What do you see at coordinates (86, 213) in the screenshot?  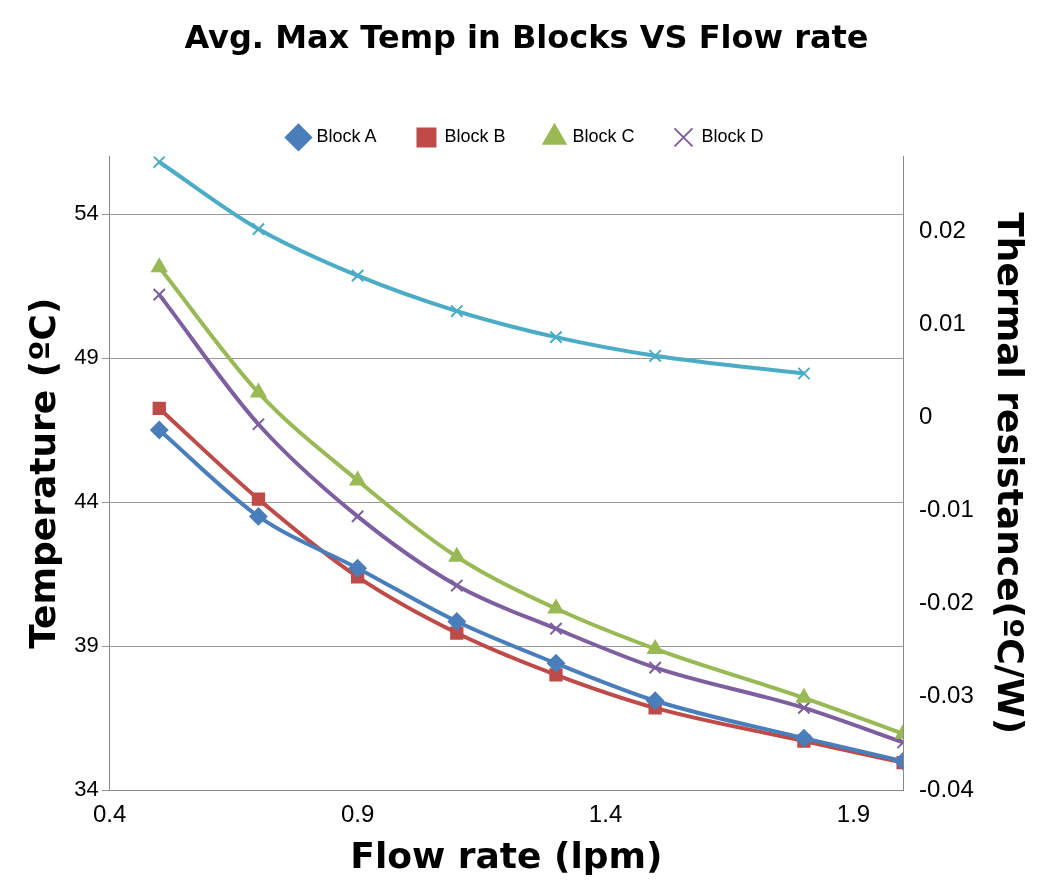 I see `y-tick-label: 54` at bounding box center [86, 213].